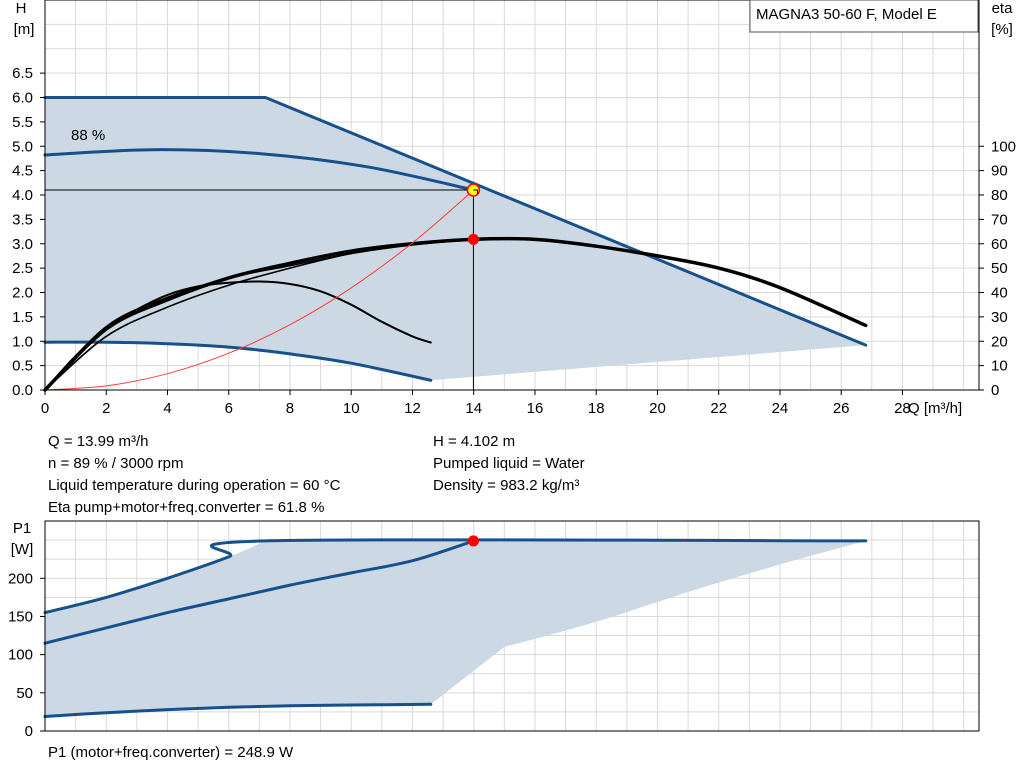  What do you see at coordinates (22, 317) in the screenshot?
I see `y-tick-label: 1.5` at bounding box center [22, 317].